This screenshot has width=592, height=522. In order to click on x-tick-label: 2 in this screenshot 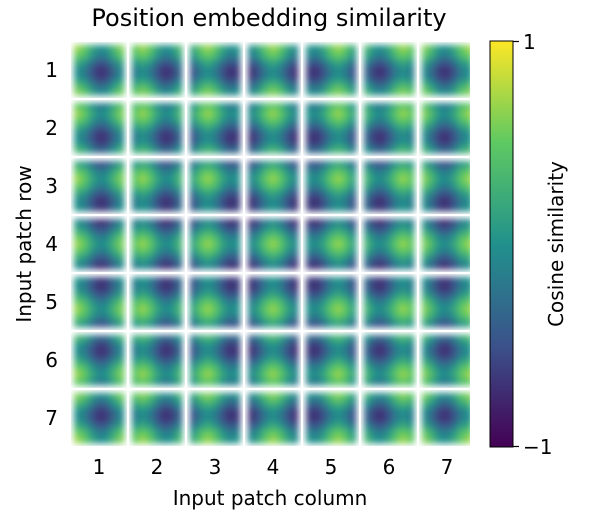, I will do `click(157, 467)`.